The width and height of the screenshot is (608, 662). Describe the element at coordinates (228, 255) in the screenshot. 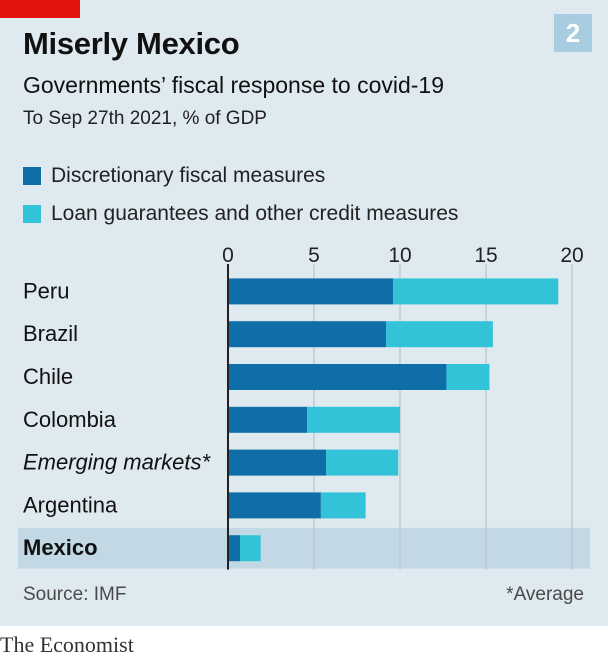

I see `x-tick-label-0: 0` at that location.